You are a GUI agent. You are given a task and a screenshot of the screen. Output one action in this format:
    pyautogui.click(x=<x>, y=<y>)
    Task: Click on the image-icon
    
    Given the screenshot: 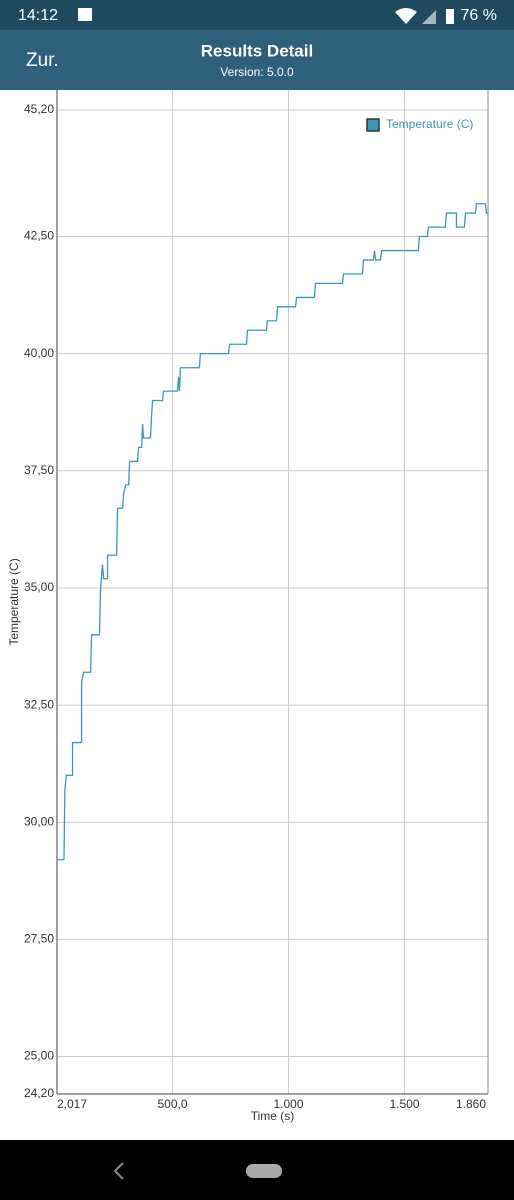 What is the action you would take?
    pyautogui.click(x=85, y=14)
    